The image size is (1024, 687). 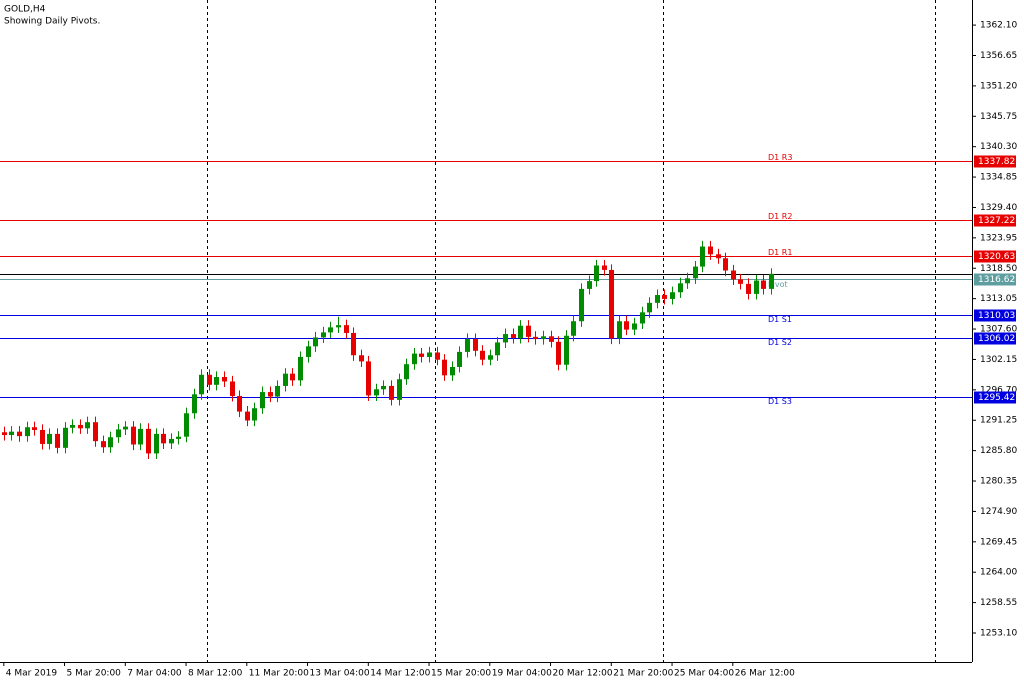 I want to click on y-tick-label: 1356.65, so click(x=998, y=56).